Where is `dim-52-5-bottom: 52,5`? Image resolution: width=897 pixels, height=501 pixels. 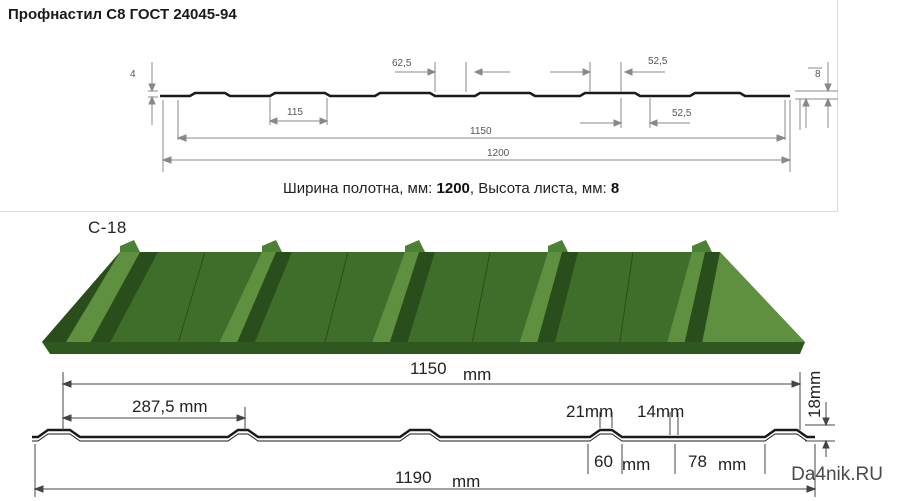 dim-52-5-bottom: 52,5 is located at coordinates (682, 113).